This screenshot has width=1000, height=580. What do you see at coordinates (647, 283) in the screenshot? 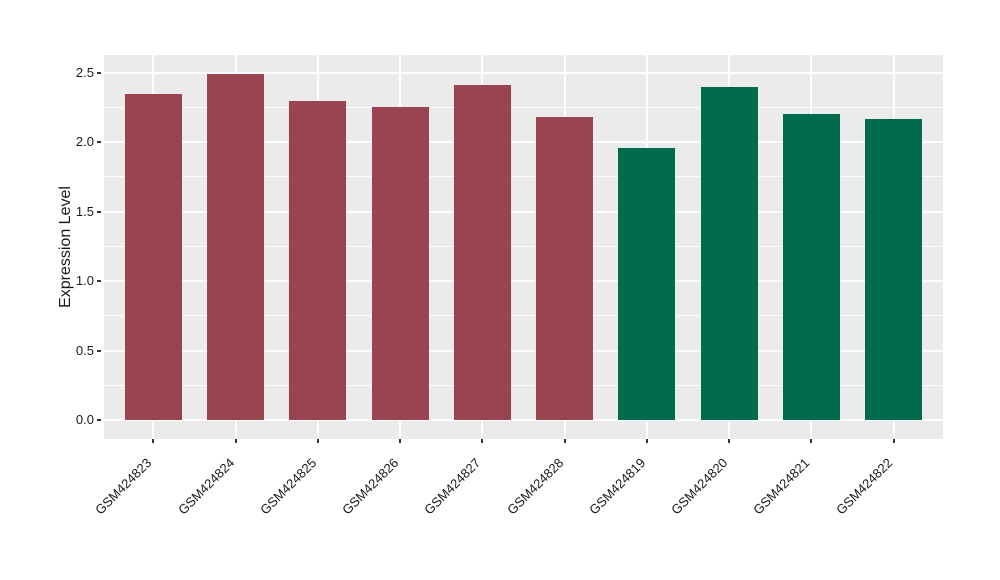
I see `bar-GSM424819` at bounding box center [647, 283].